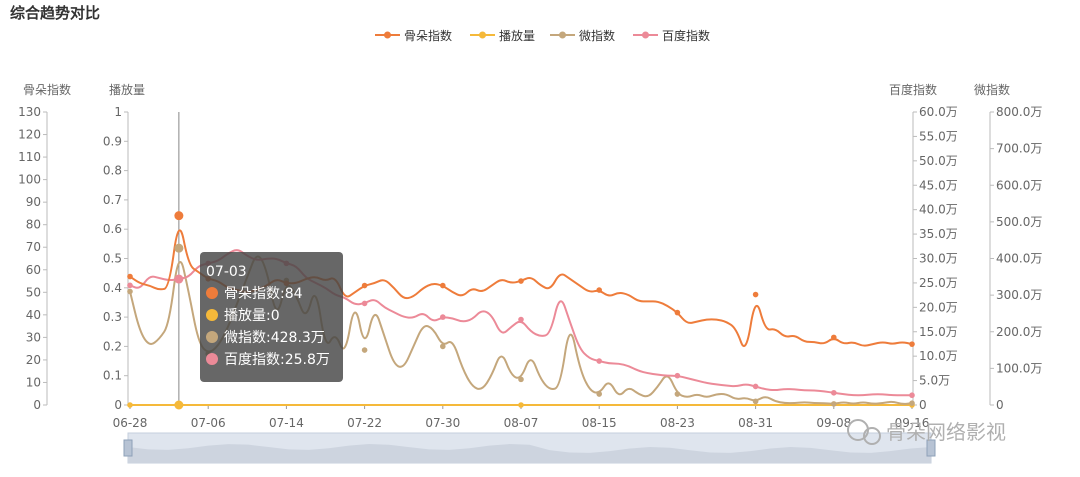 The width and height of the screenshot is (1080, 477). What do you see at coordinates (112, 171) in the screenshot?
I see `axis-tick-label: 0.8` at bounding box center [112, 171].